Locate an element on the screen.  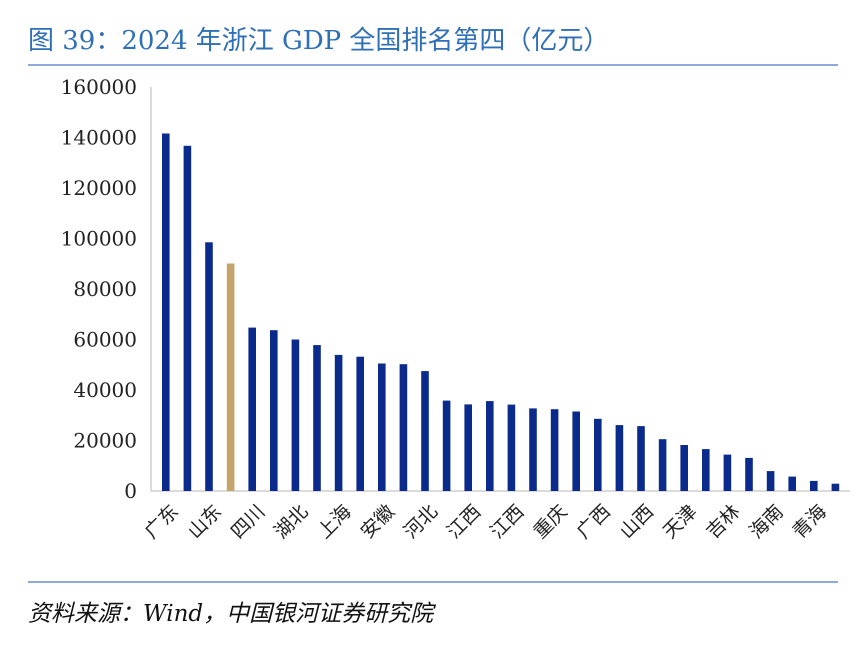
y-tick-label: 100000 is located at coordinates (99, 239).